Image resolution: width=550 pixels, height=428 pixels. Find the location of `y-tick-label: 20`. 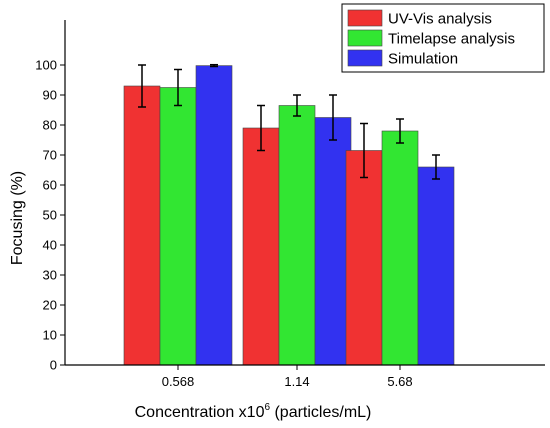

y-tick-label: 20 is located at coordinates (50, 305).